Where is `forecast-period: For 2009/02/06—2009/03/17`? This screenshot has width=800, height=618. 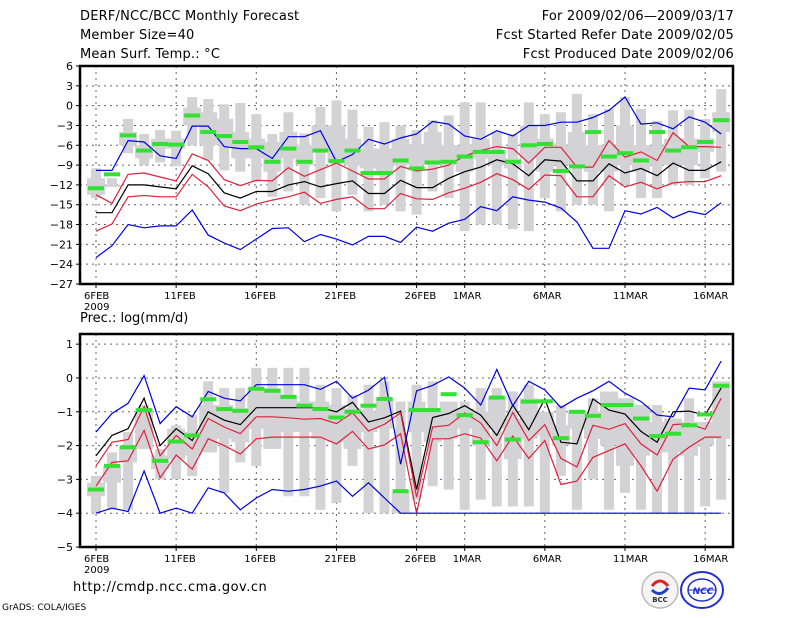 forecast-period: For 2009/02/06—2009/03/17 is located at coordinates (637, 16).